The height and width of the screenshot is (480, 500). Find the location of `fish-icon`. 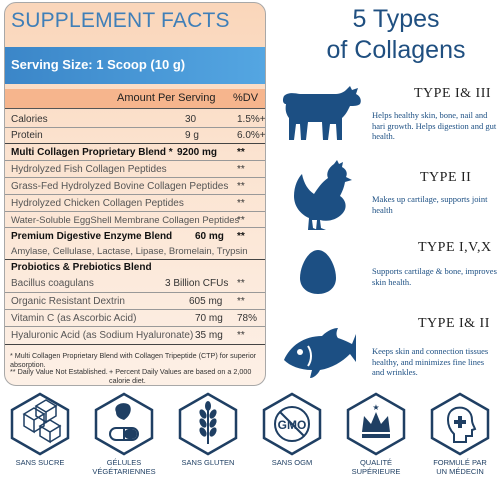

fish-icon is located at coordinates (320, 353).